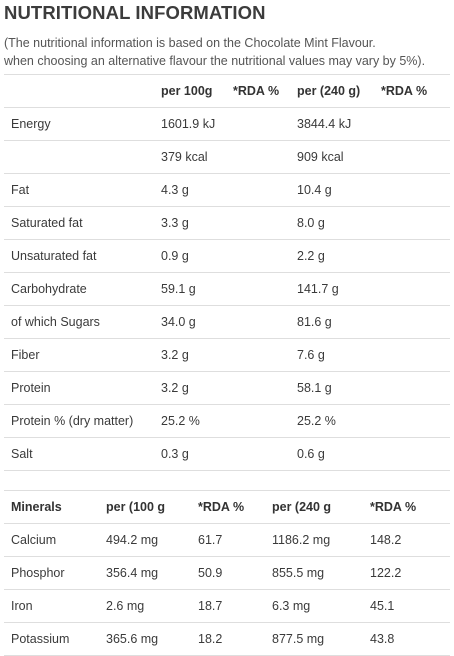 The image size is (454, 656). I want to click on table-row: Energy 1601.9 kJ 3844.4 kJ, so click(227, 124).